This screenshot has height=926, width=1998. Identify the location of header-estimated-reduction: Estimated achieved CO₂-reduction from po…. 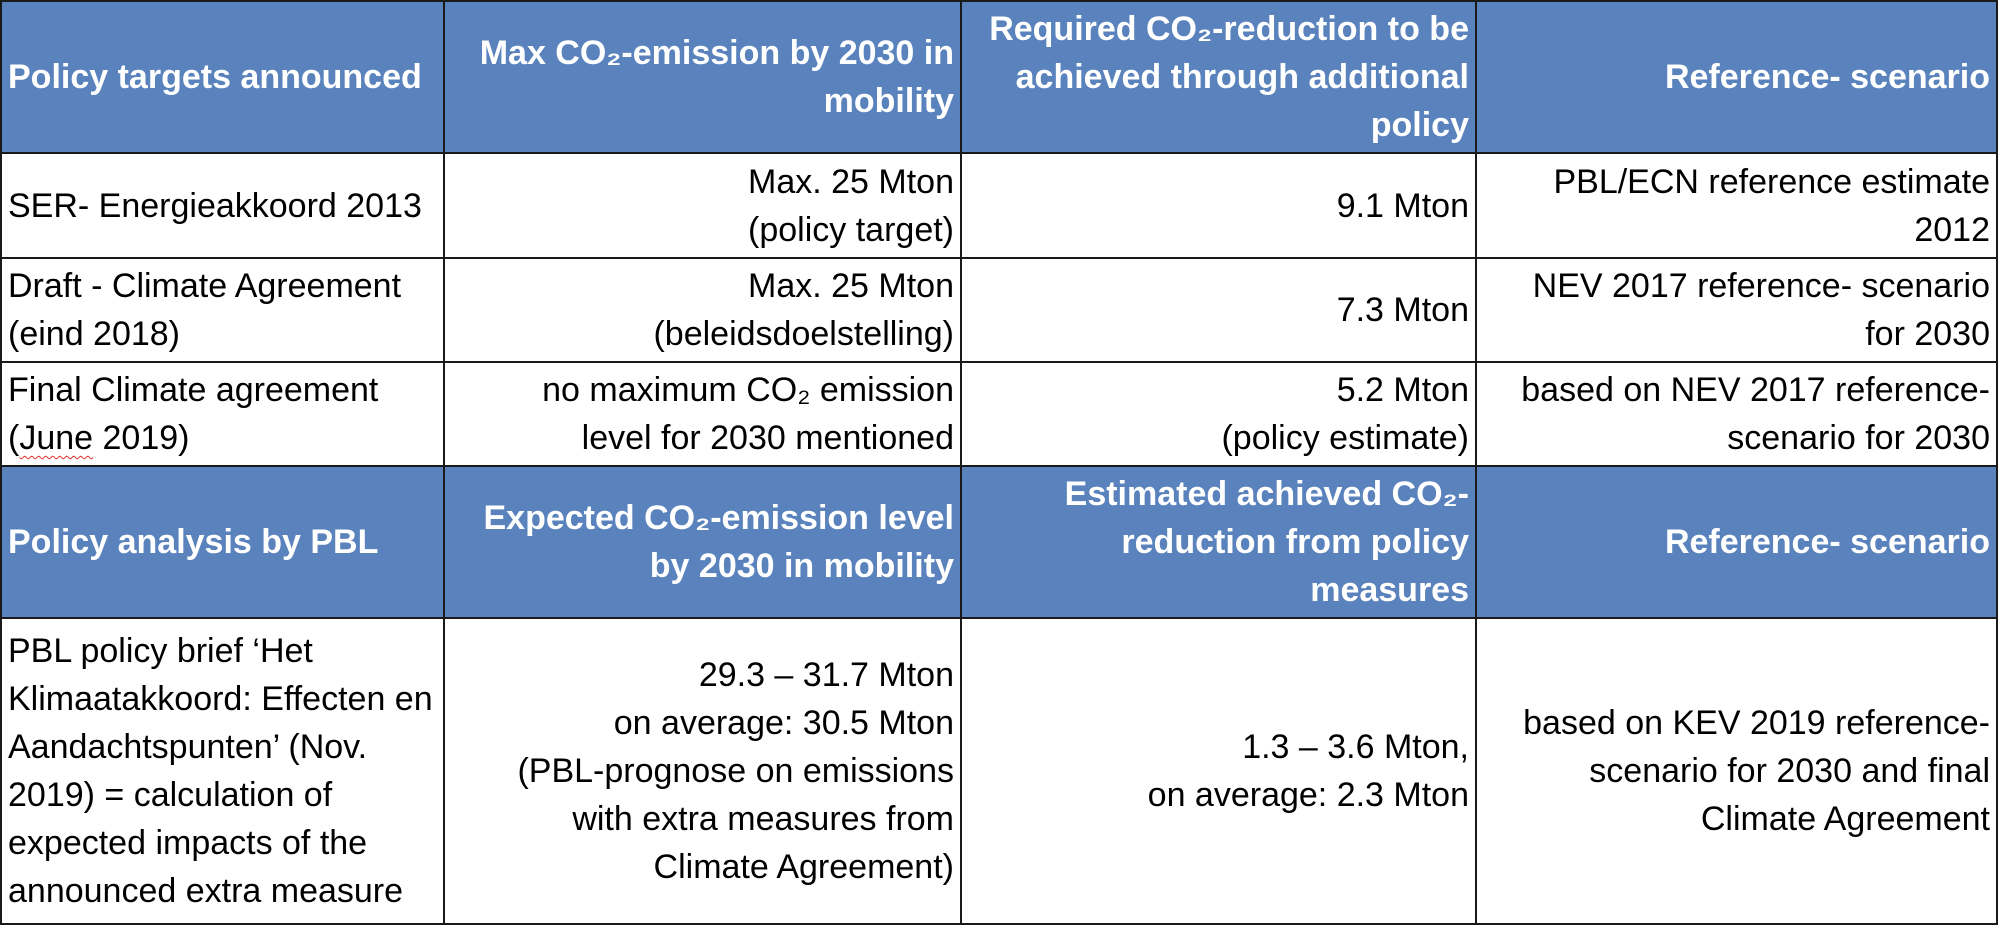
(1218, 542).